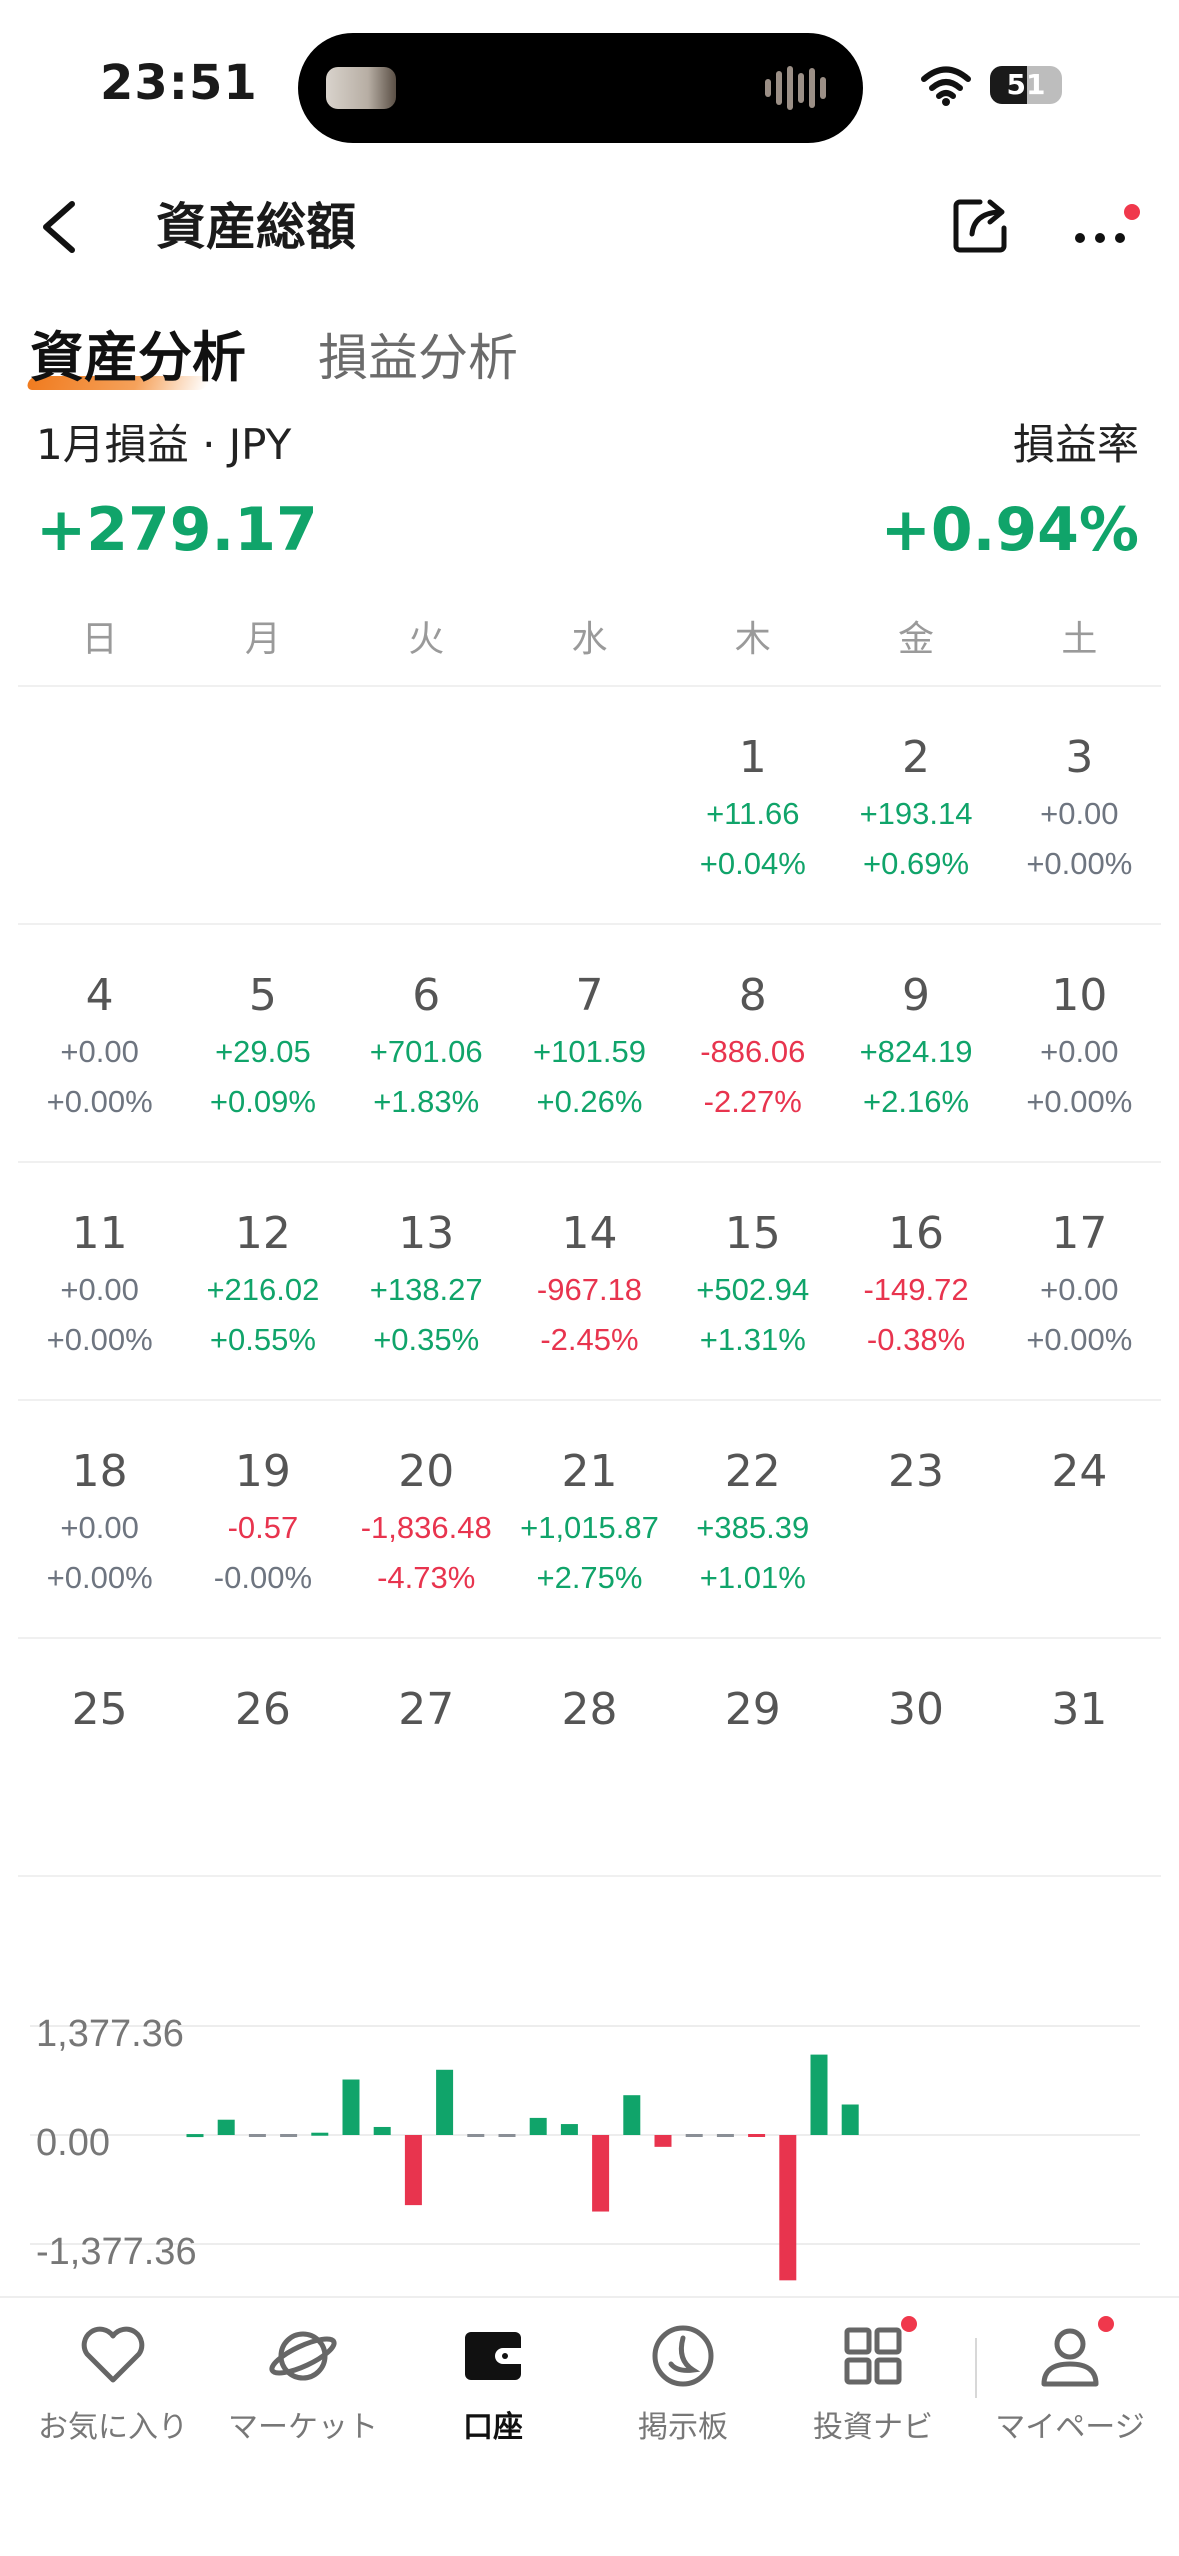 The width and height of the screenshot is (1179, 2556). Describe the element at coordinates (1100, 238) in the screenshot. I see `more-horizontal-icon` at that location.